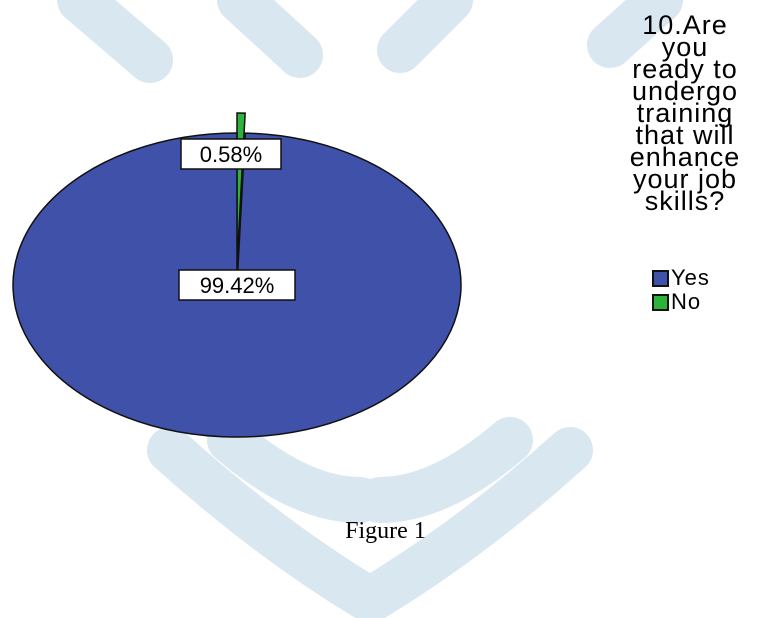  What do you see at coordinates (685, 135) in the screenshot?
I see `legend-title-line: that will` at bounding box center [685, 135].